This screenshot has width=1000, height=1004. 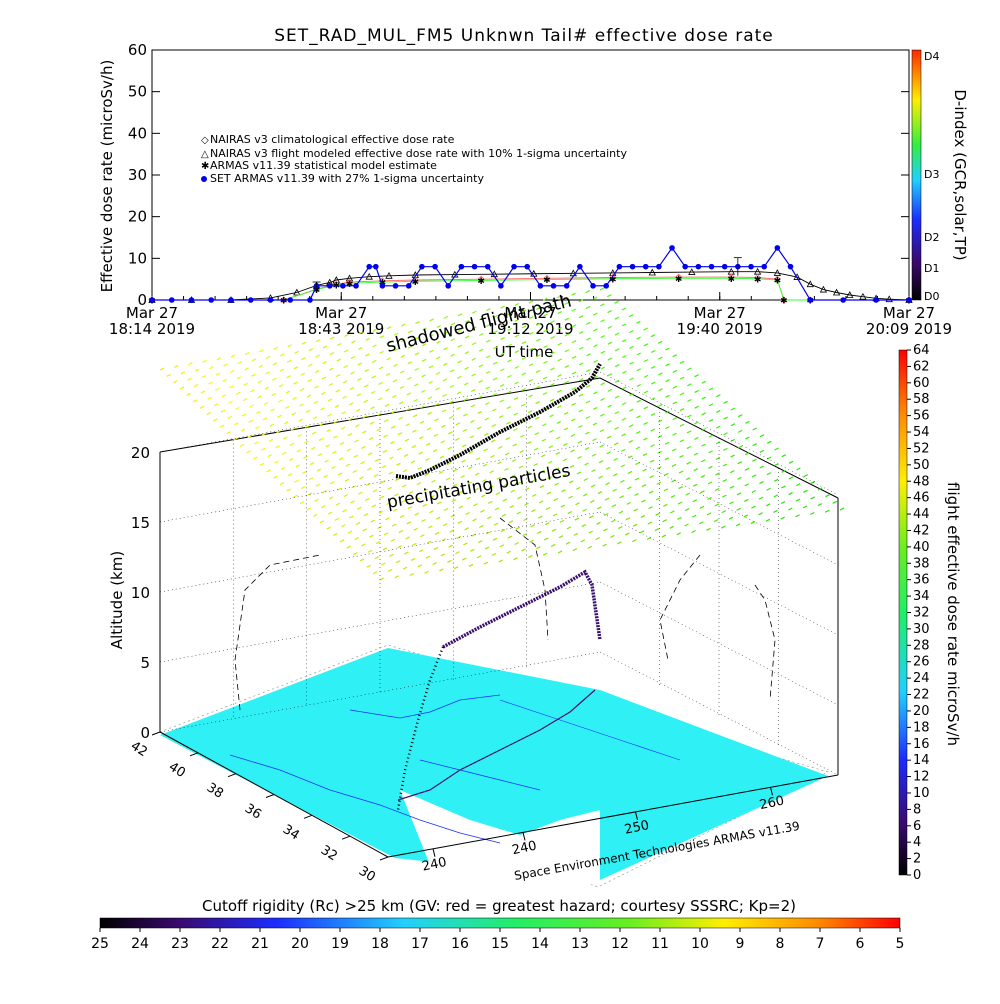 I want to click on cutoff-rigidity-colorbar, so click(x=500, y=923).